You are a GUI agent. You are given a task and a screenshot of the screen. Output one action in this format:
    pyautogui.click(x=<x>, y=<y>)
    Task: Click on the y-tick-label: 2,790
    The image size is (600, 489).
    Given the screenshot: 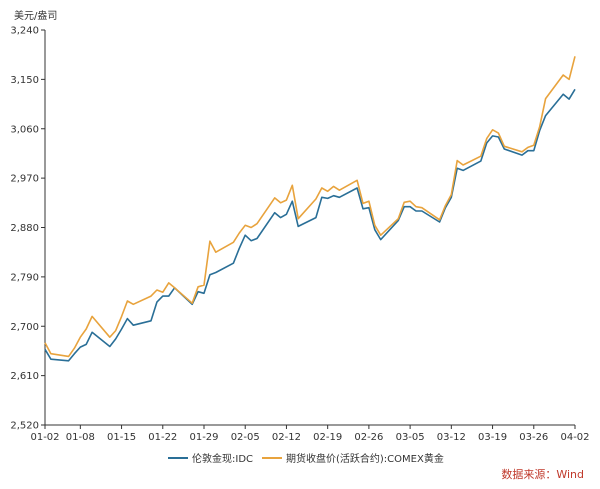 What is the action you would take?
    pyautogui.click(x=24, y=277)
    